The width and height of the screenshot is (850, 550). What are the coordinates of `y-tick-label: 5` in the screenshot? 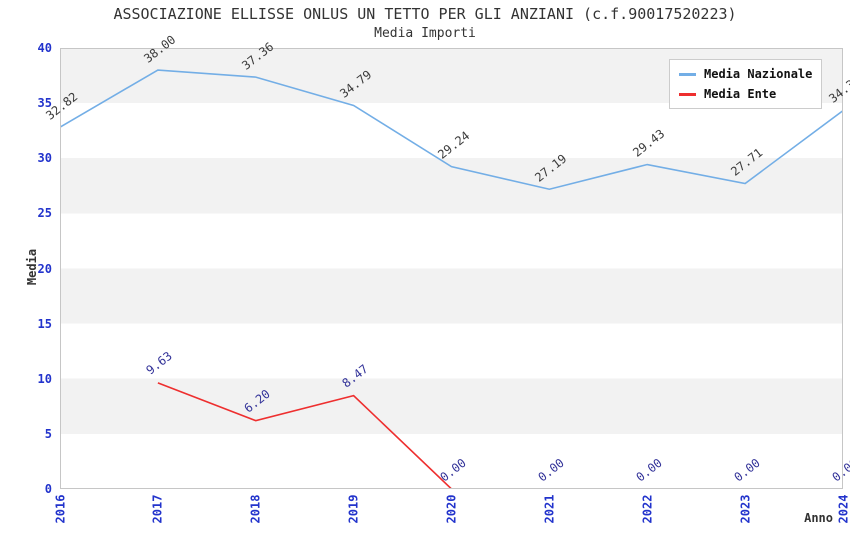 It's located at (48, 433).